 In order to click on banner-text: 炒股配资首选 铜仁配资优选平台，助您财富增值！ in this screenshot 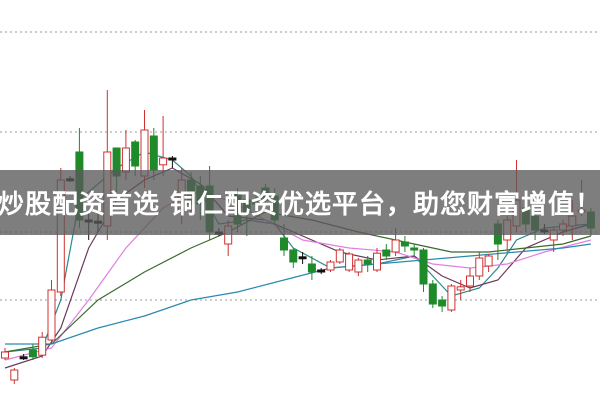, I will do `click(300, 205)`.